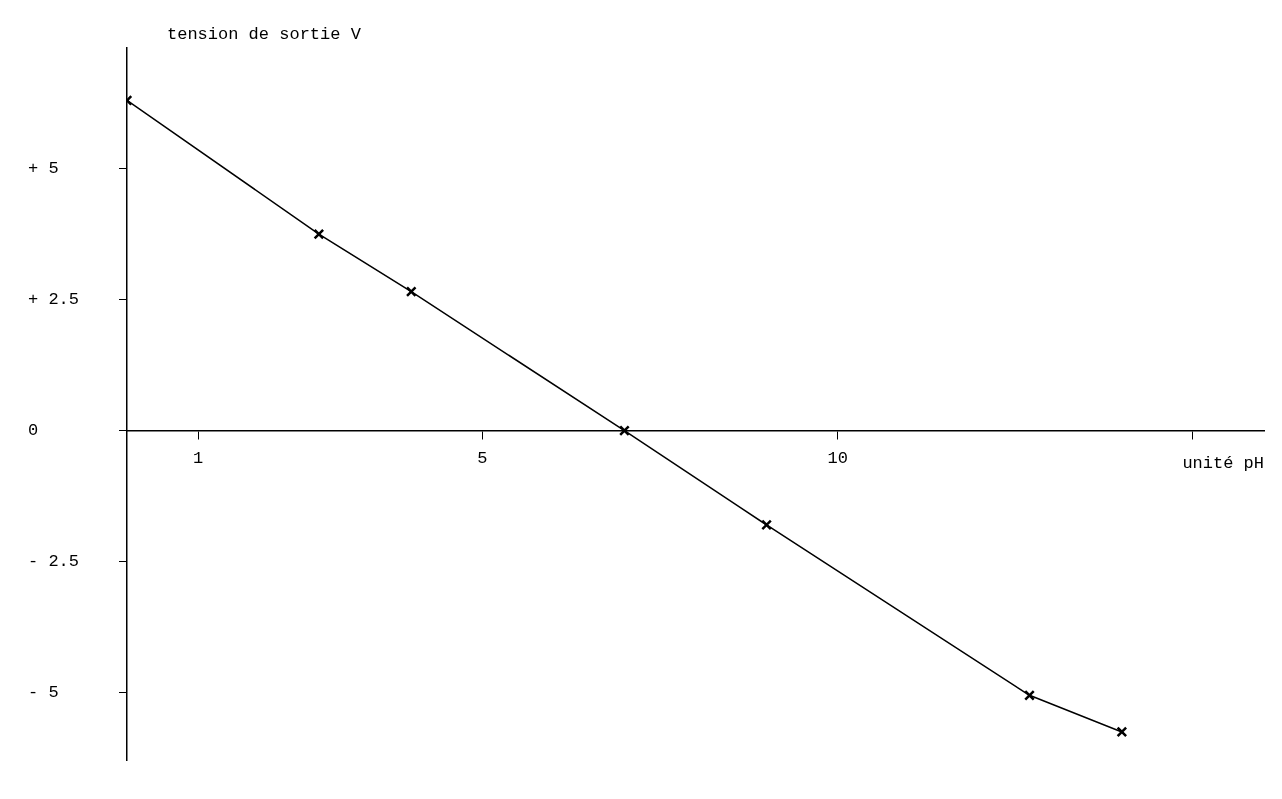 This screenshot has height=799, width=1282. What do you see at coordinates (54, 562) in the screenshot?
I see `y-tick-label: - 2.5` at bounding box center [54, 562].